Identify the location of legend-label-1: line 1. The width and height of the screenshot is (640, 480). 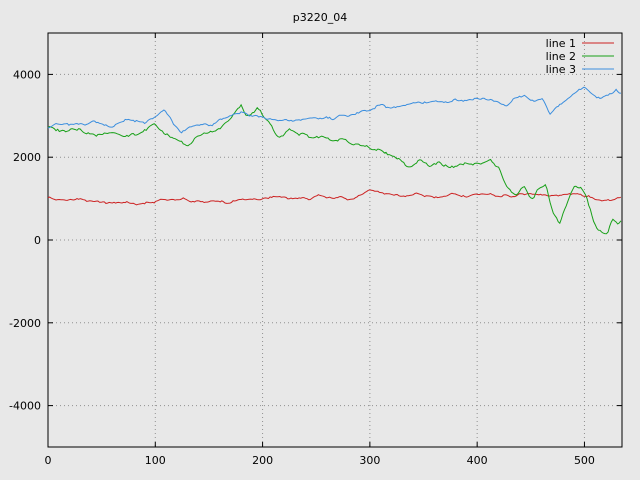
(561, 43).